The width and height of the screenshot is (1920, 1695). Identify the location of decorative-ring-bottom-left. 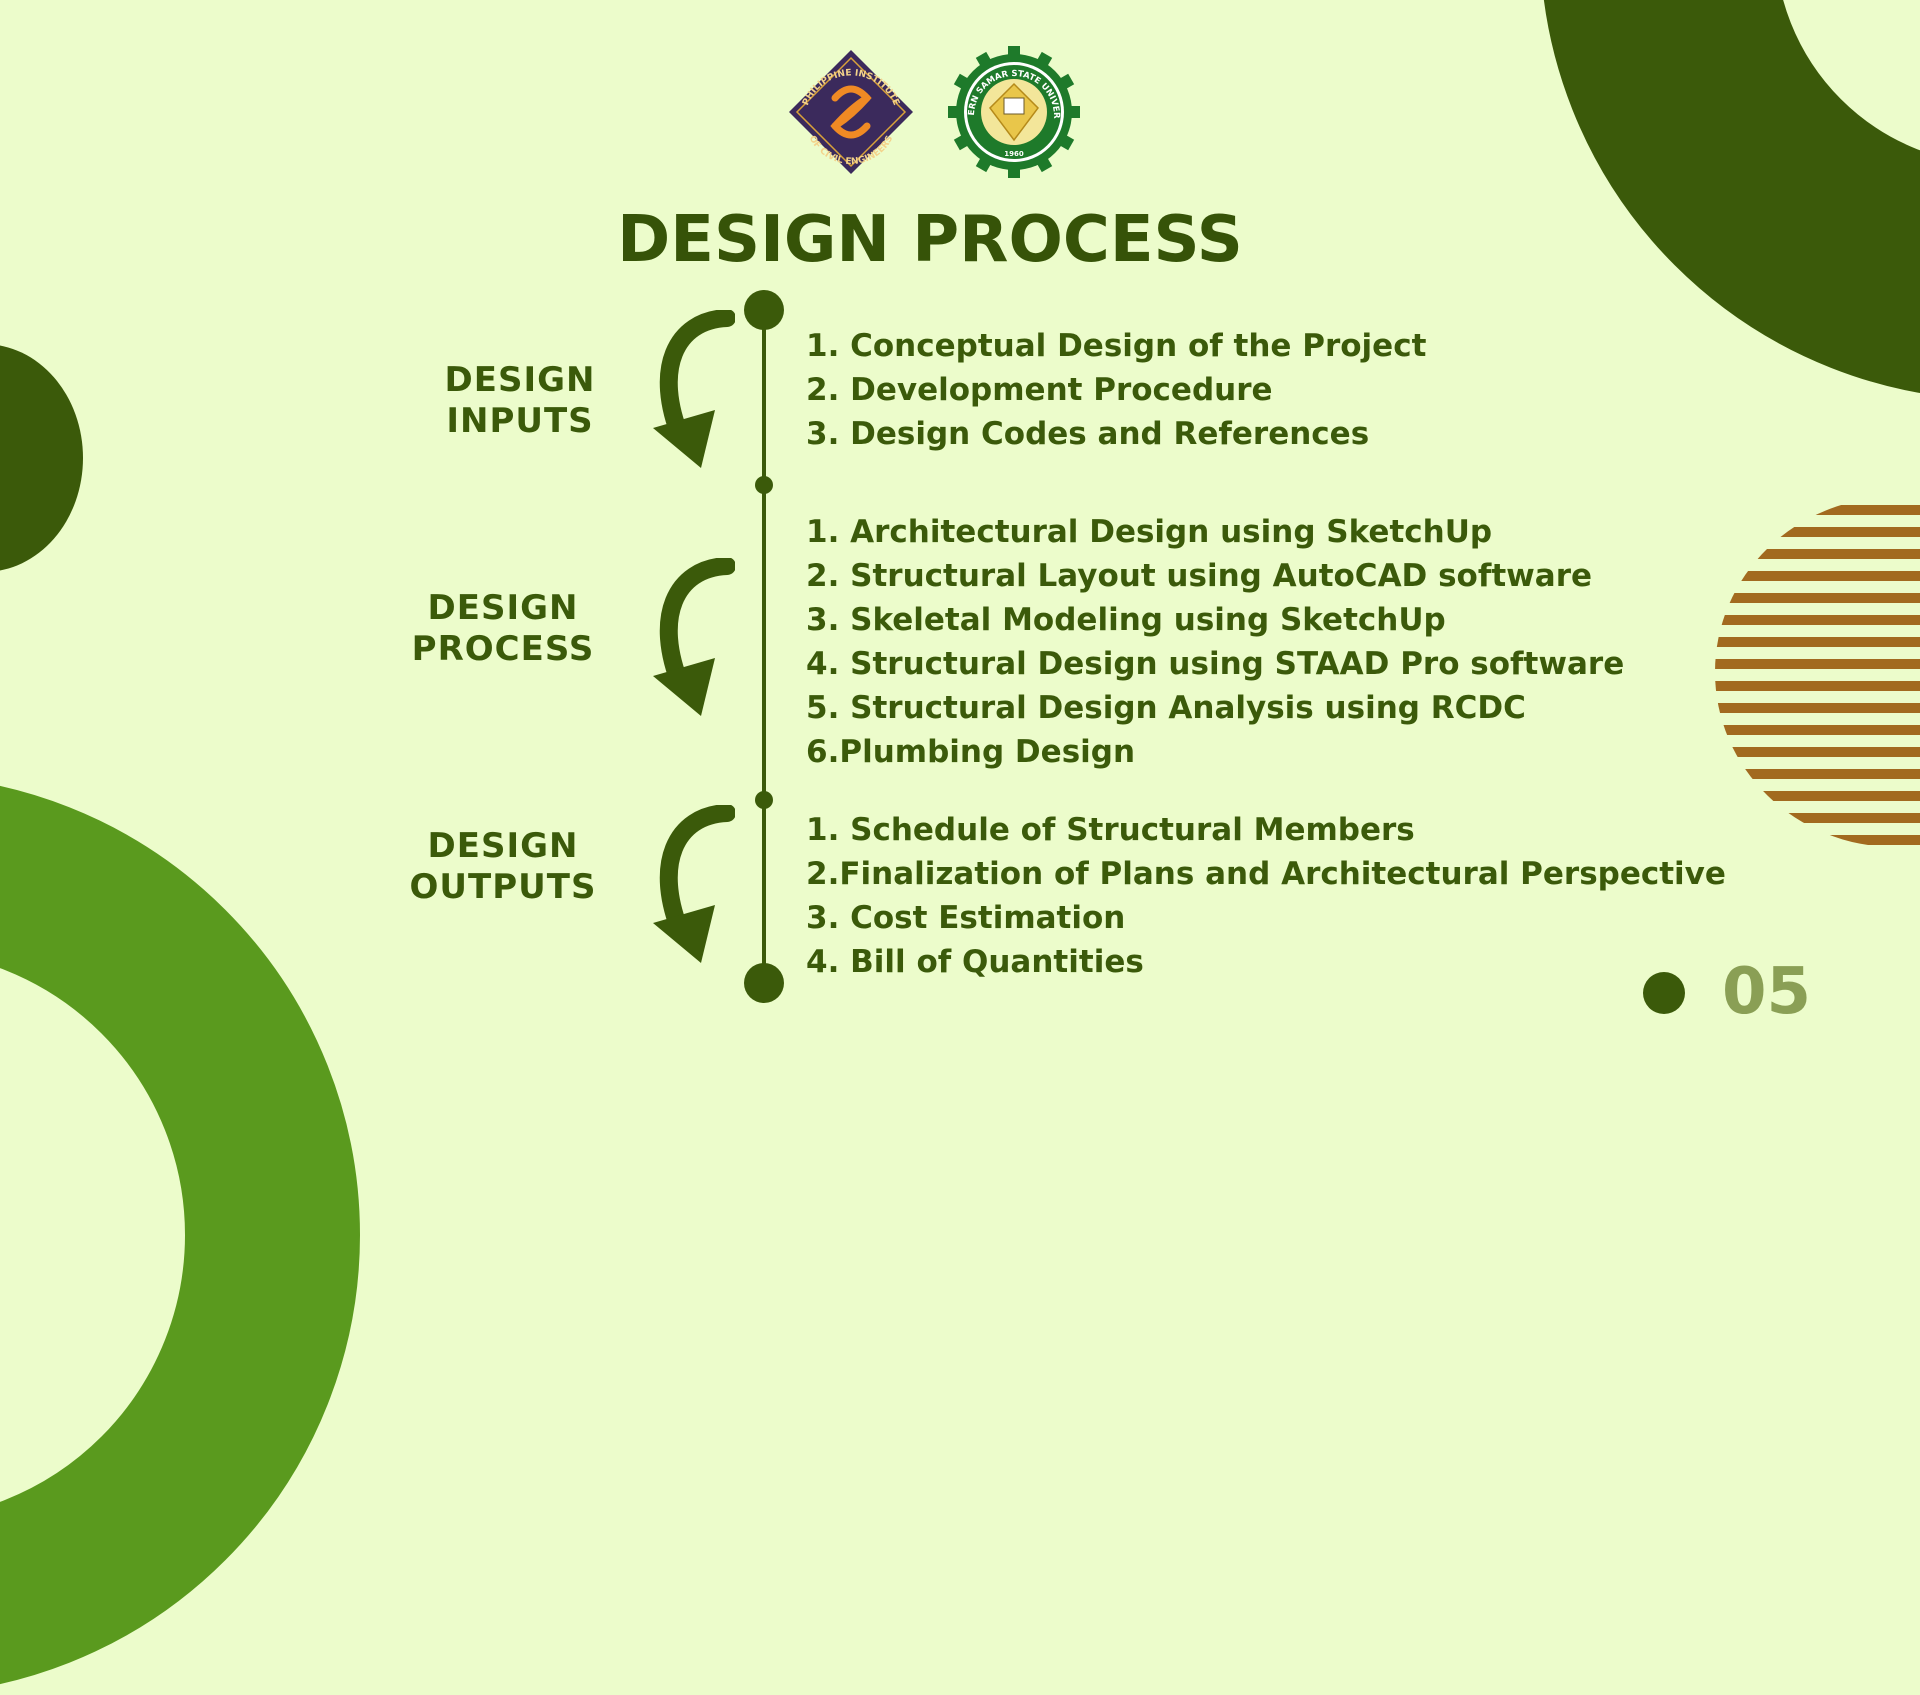
(180, 1235).